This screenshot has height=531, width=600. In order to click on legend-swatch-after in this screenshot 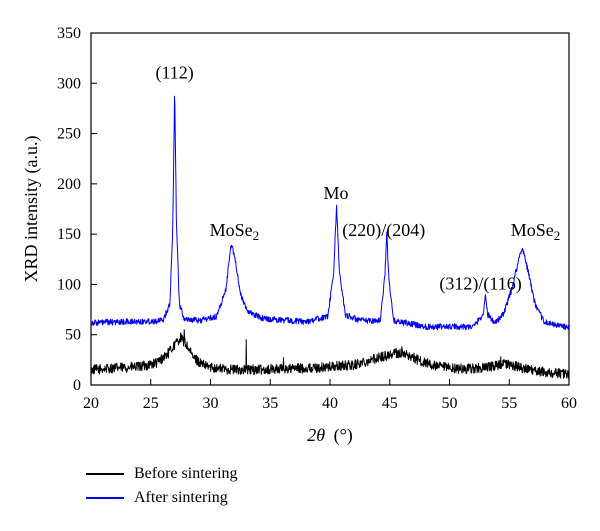, I will do `click(105, 498)`.